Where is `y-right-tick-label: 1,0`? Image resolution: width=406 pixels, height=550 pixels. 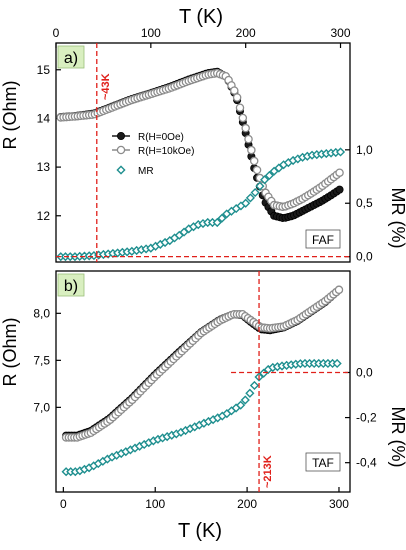
y-right-tick-label: 1,0 is located at coordinates (364, 150).